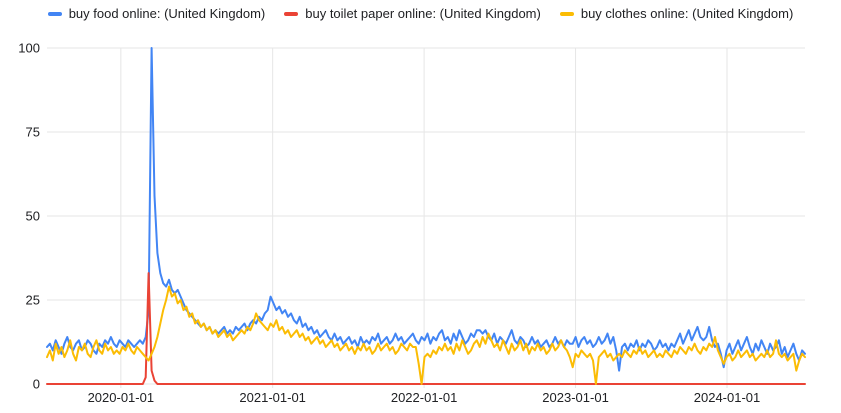  I want to click on x-tick-label: 2024-01-01, so click(727, 397).